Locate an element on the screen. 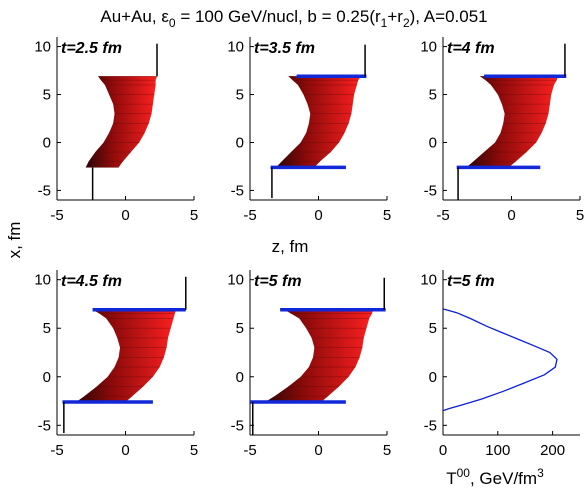  panel-2: -5 0 5 -5 0 5 10 t=3.5 fm is located at coordinates (309, 130).